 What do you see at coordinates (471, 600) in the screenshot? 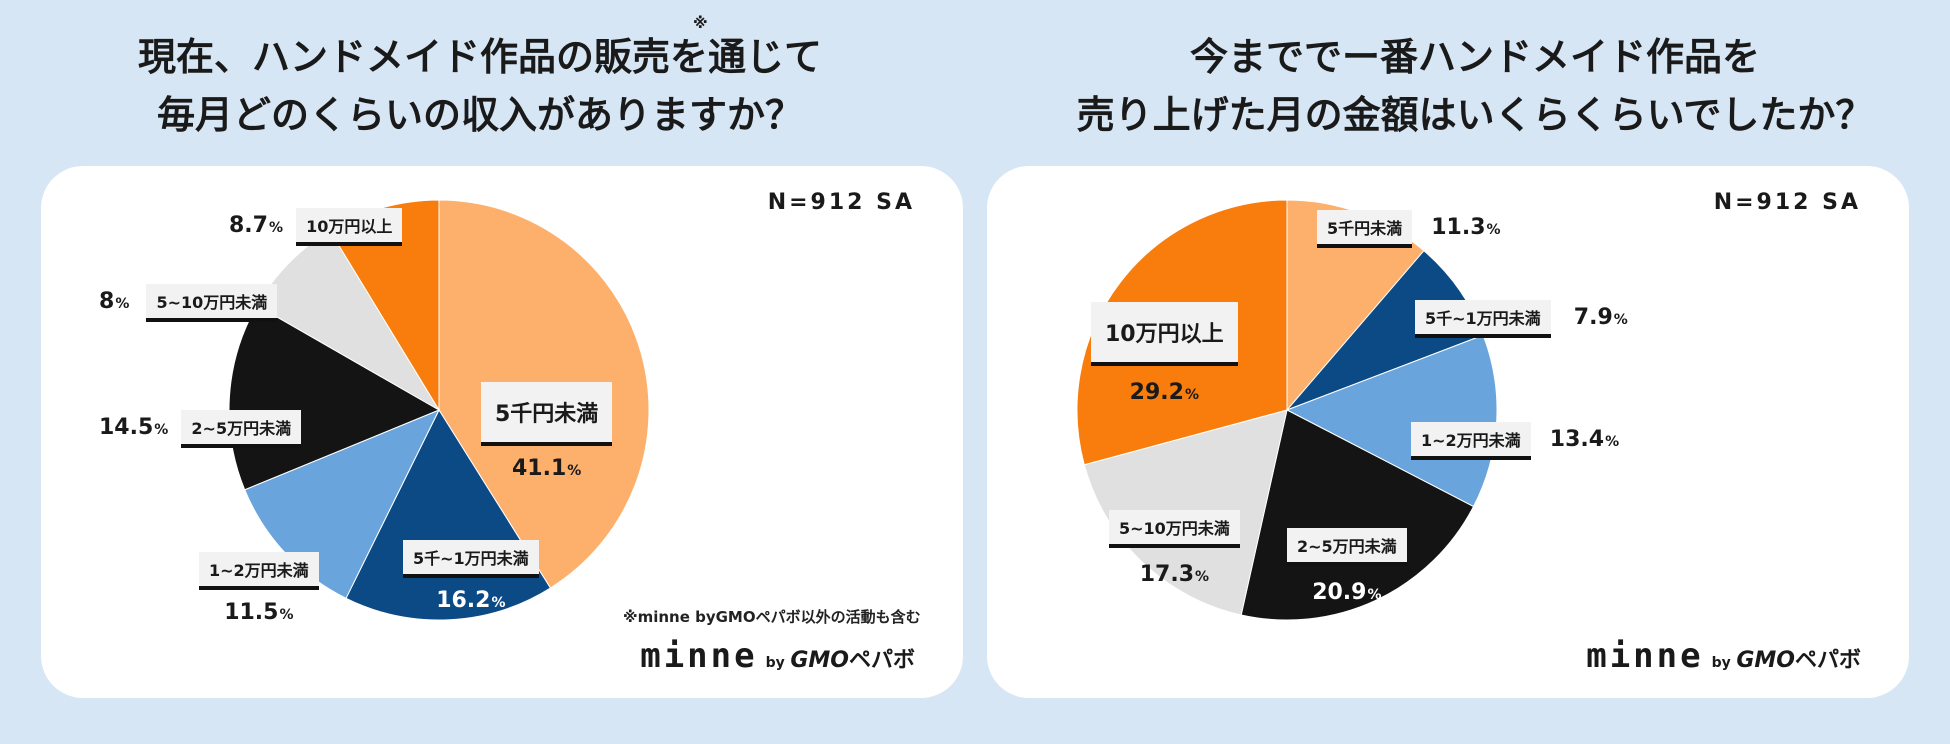
I see `slice-value: 16.2%` at bounding box center [471, 600].